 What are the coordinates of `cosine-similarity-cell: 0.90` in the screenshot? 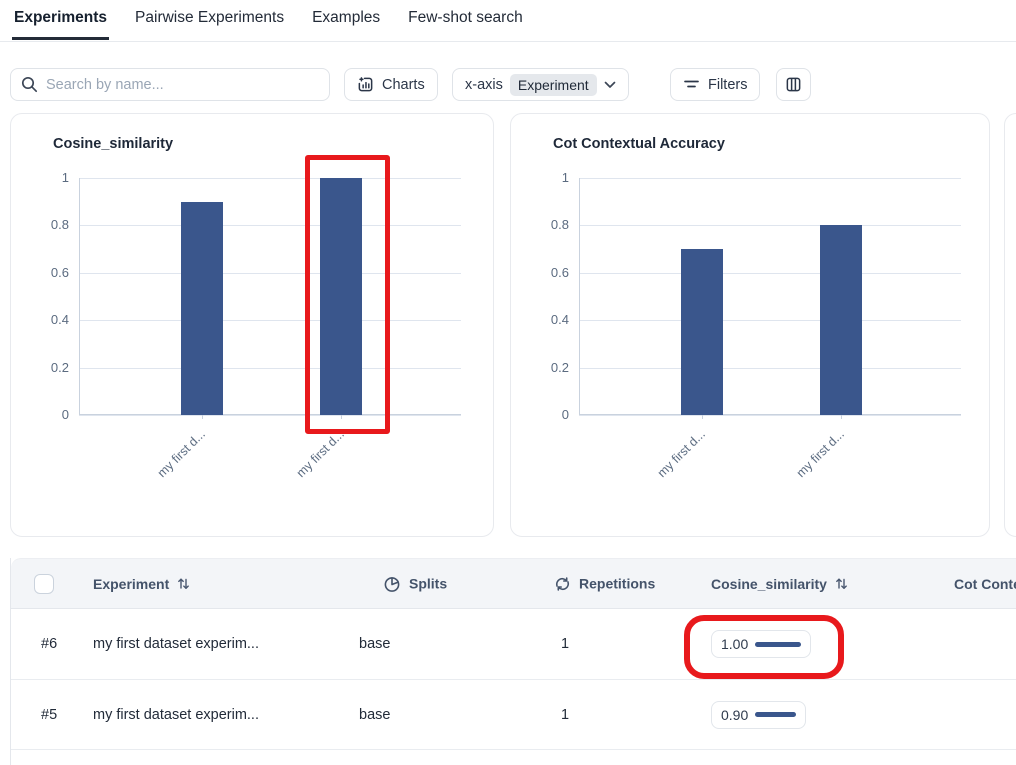 It's located at (759, 714).